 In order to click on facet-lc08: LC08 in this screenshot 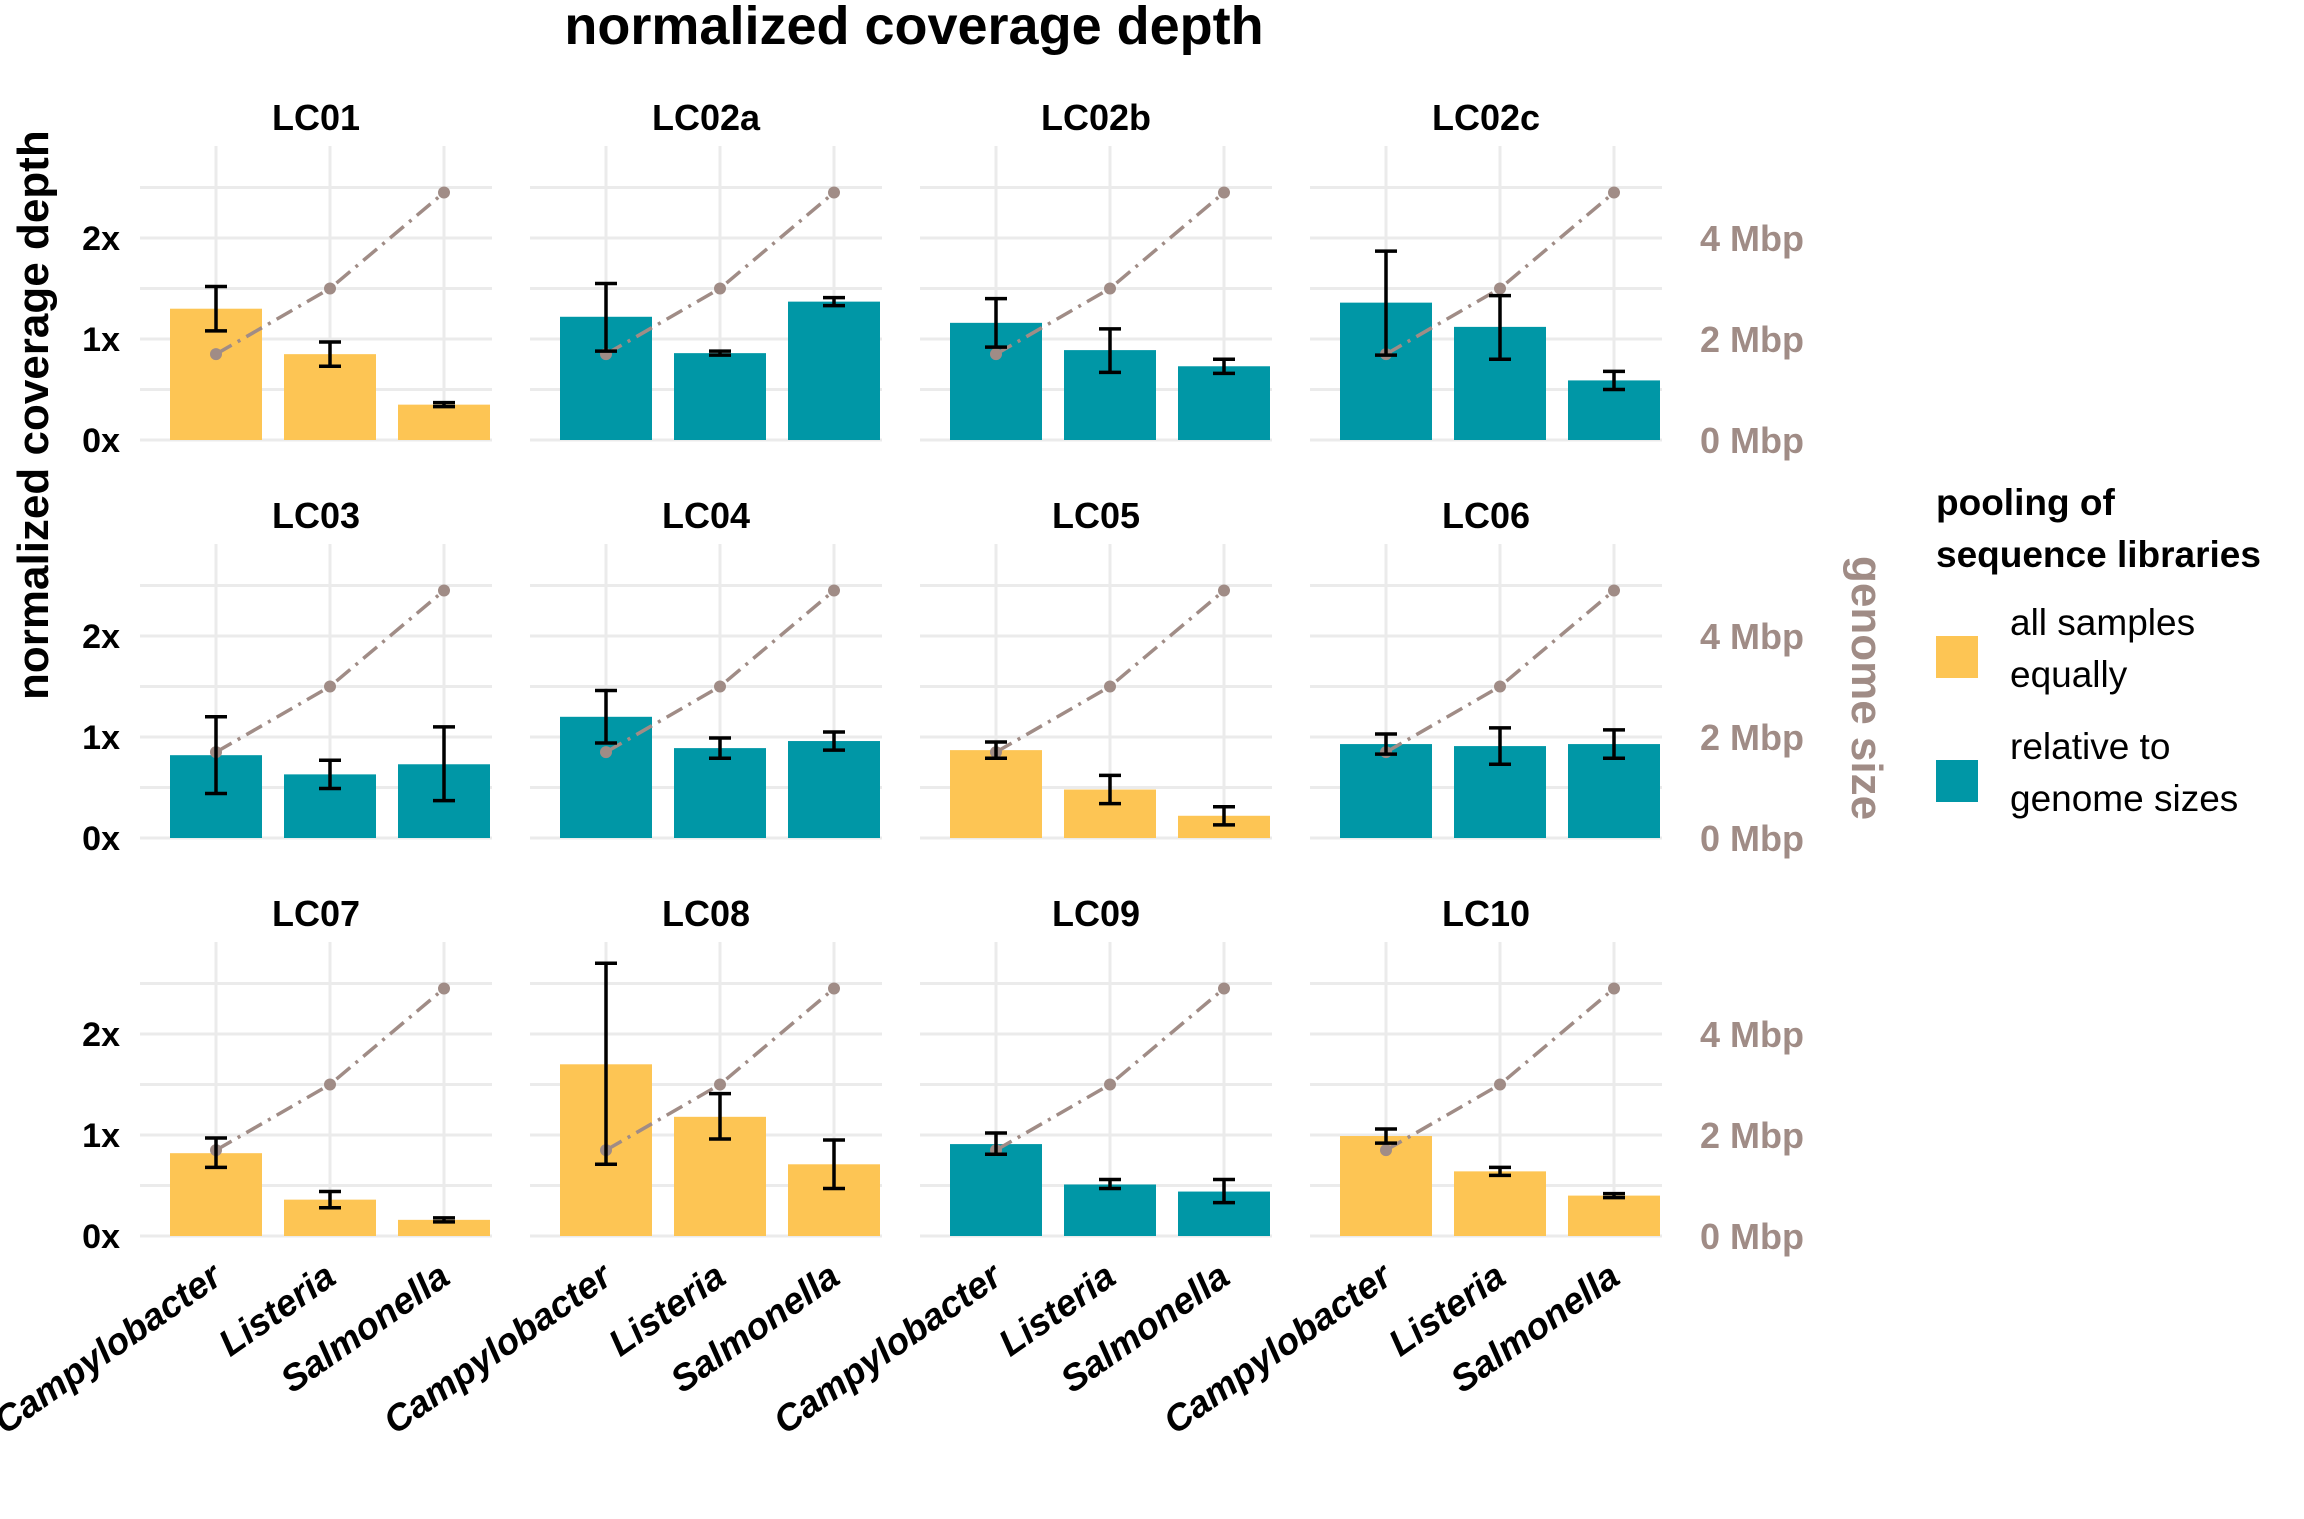, I will do `click(706, 1065)`.